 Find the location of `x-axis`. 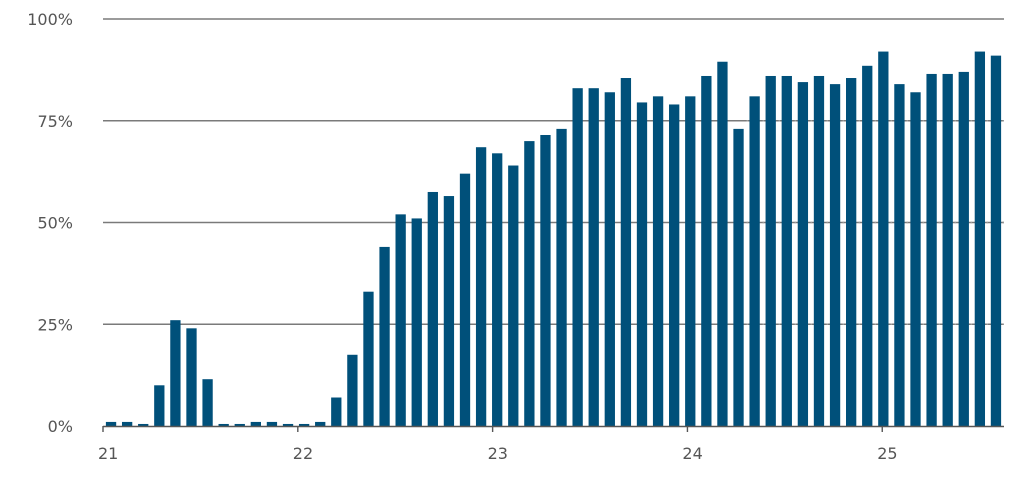

x-axis is located at coordinates (553, 428).